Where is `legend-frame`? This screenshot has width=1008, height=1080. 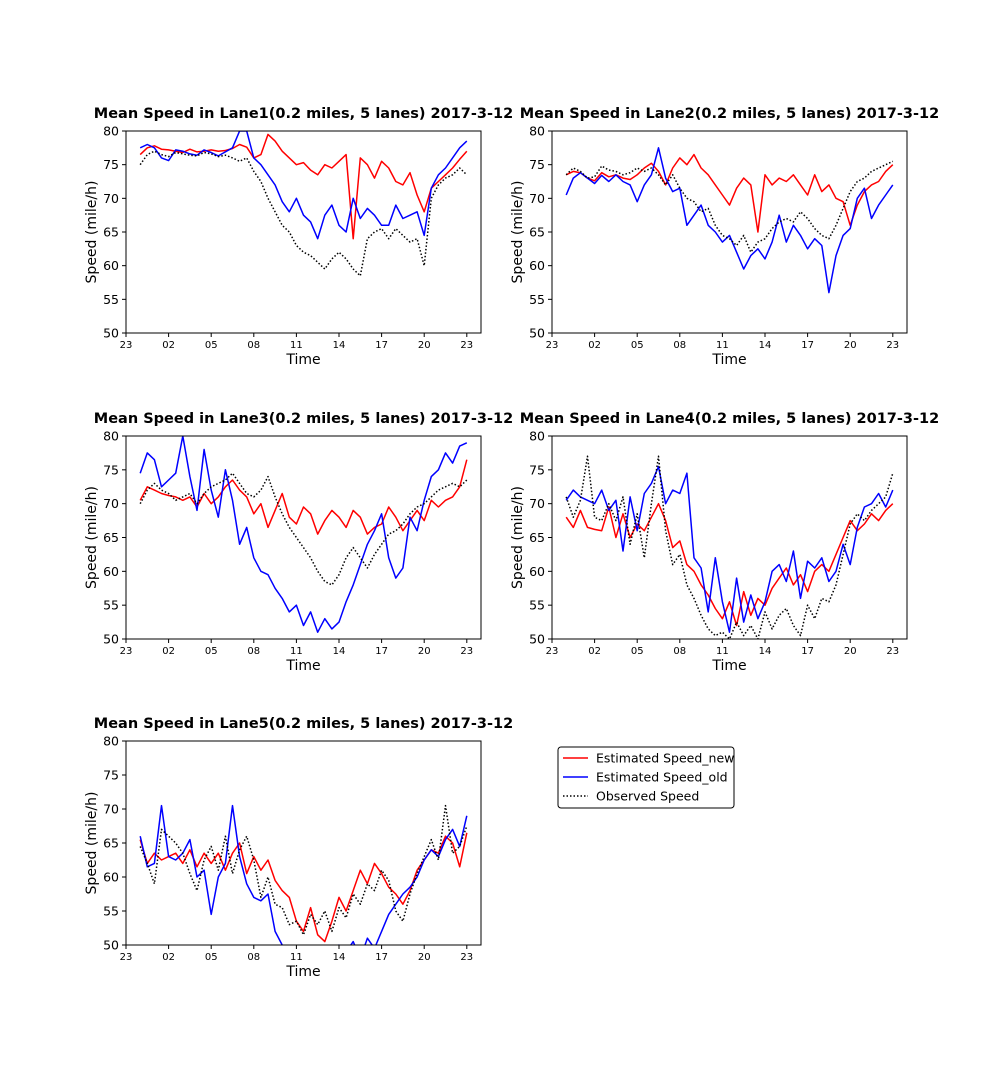 legend-frame is located at coordinates (646, 777).